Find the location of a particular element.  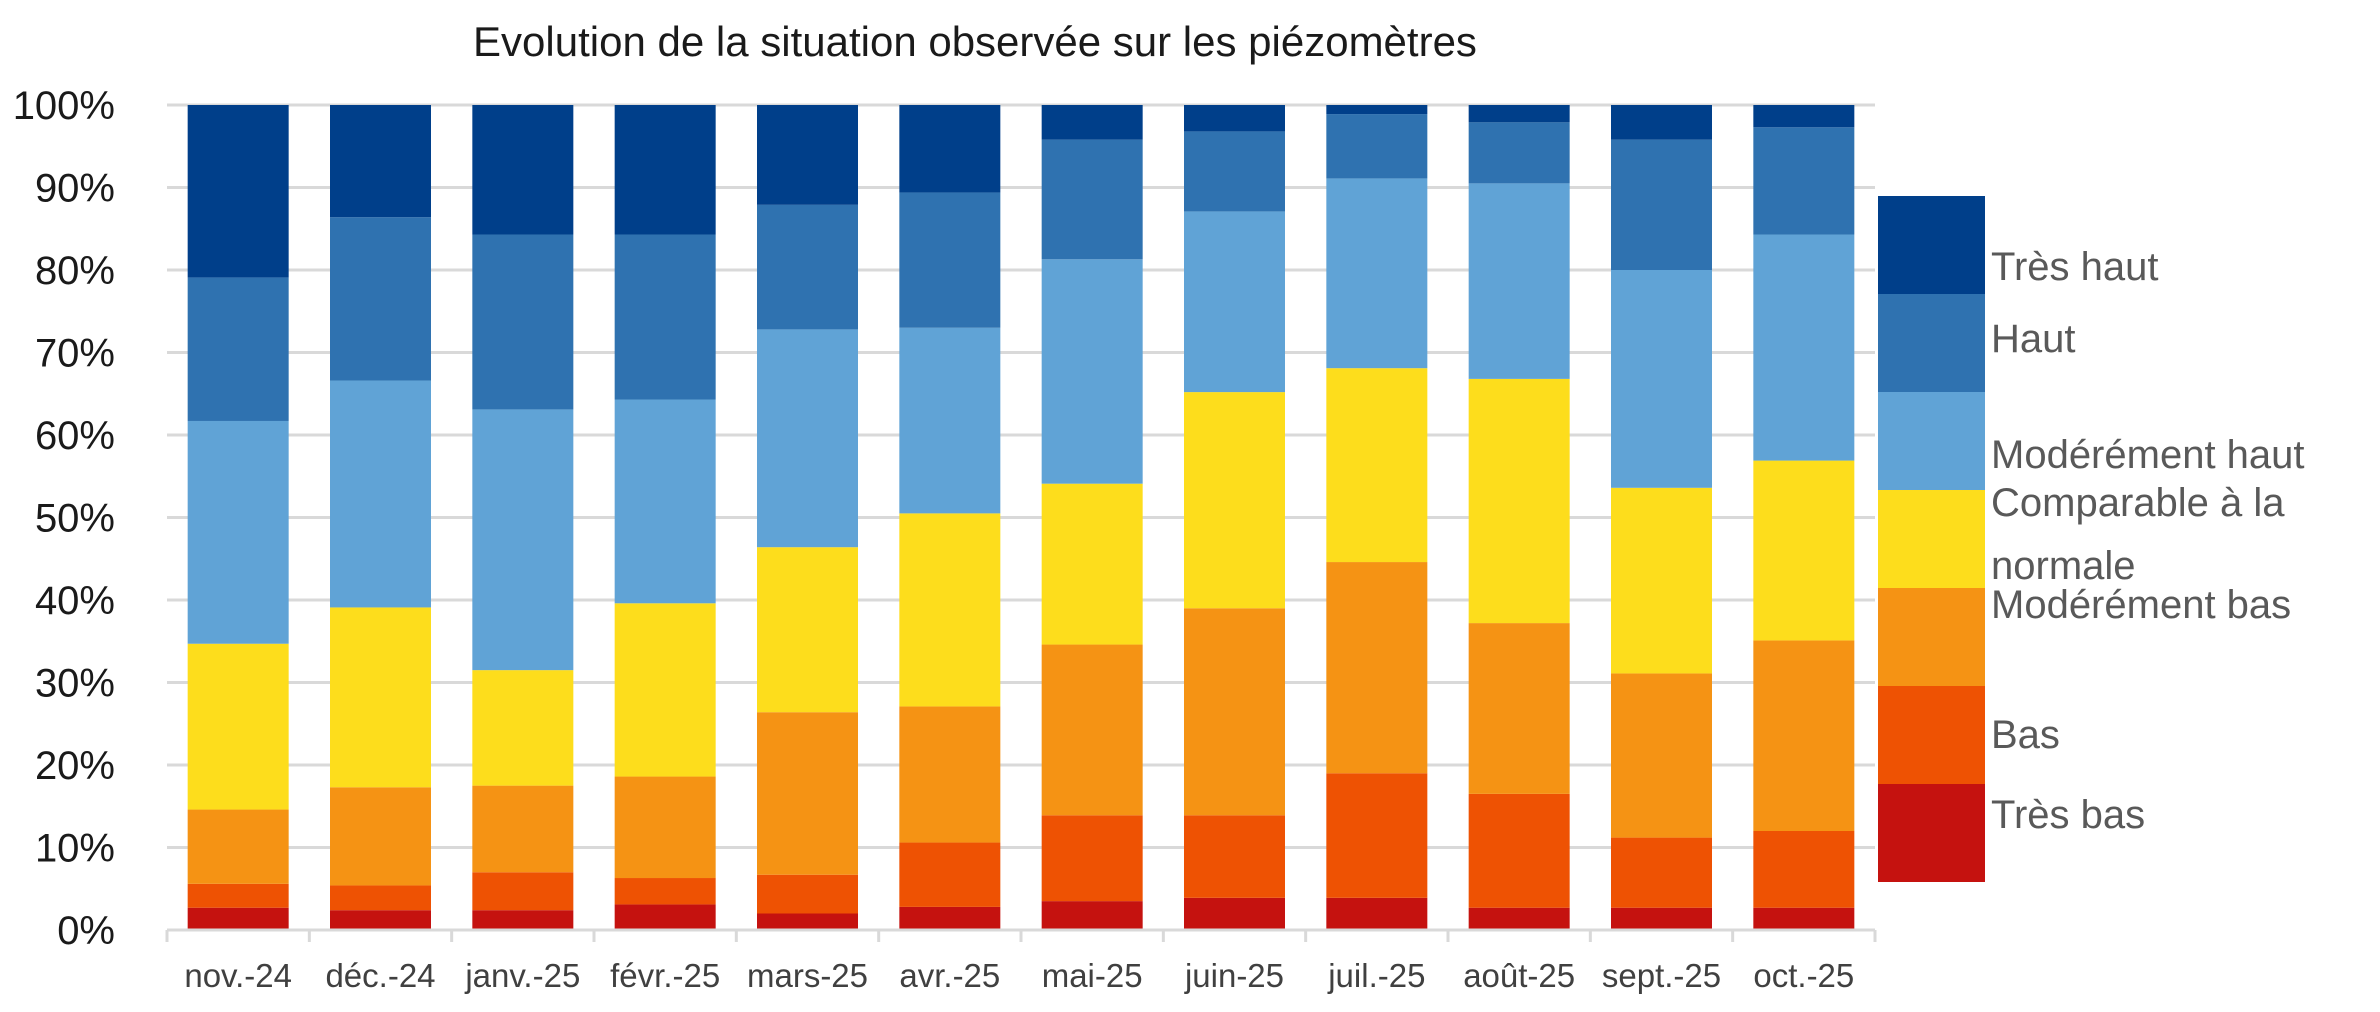

legend-label: Modérément bas is located at coordinates (2141, 605).